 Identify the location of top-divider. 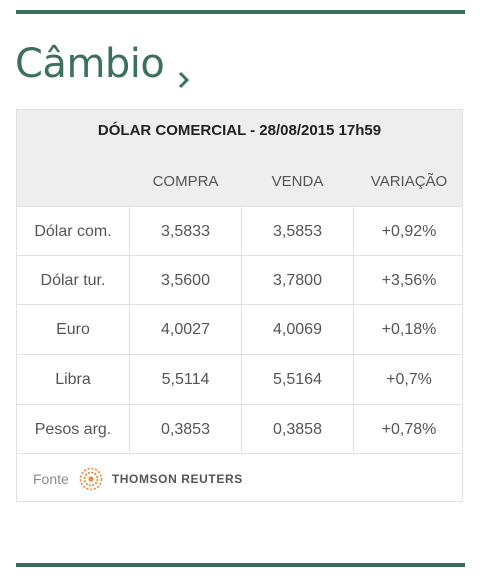
(240, 12).